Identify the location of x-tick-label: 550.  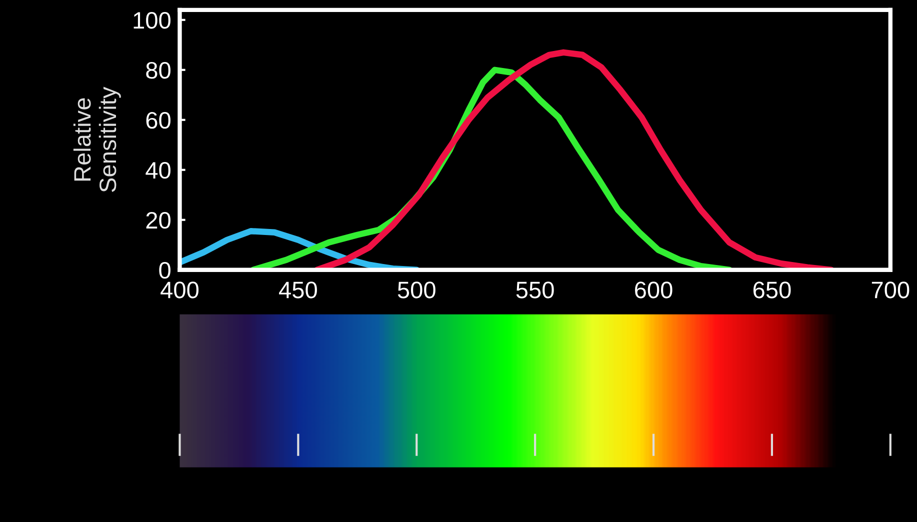
(535, 290).